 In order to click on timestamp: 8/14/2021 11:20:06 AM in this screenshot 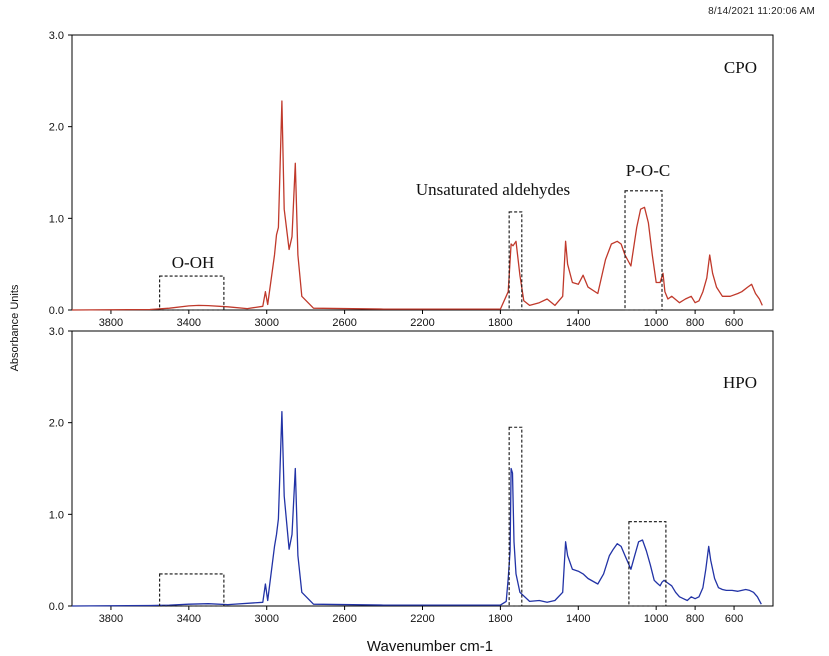, I will do `click(761, 11)`.